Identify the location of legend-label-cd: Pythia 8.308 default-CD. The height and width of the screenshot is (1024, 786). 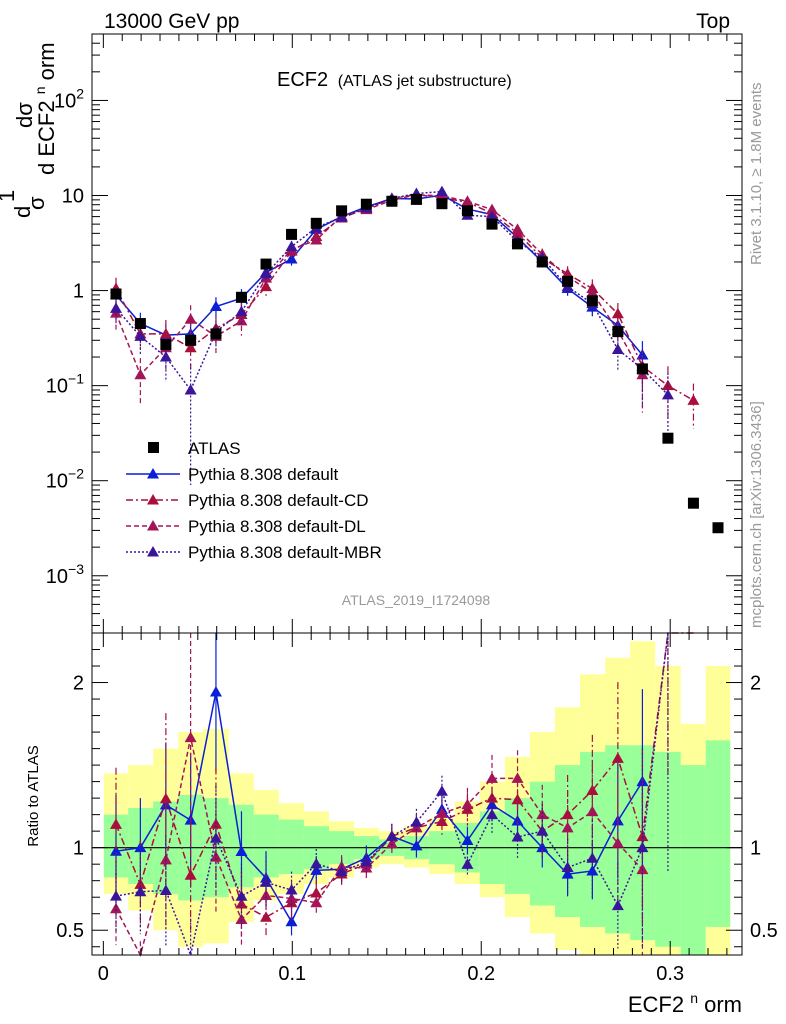
(278, 500).